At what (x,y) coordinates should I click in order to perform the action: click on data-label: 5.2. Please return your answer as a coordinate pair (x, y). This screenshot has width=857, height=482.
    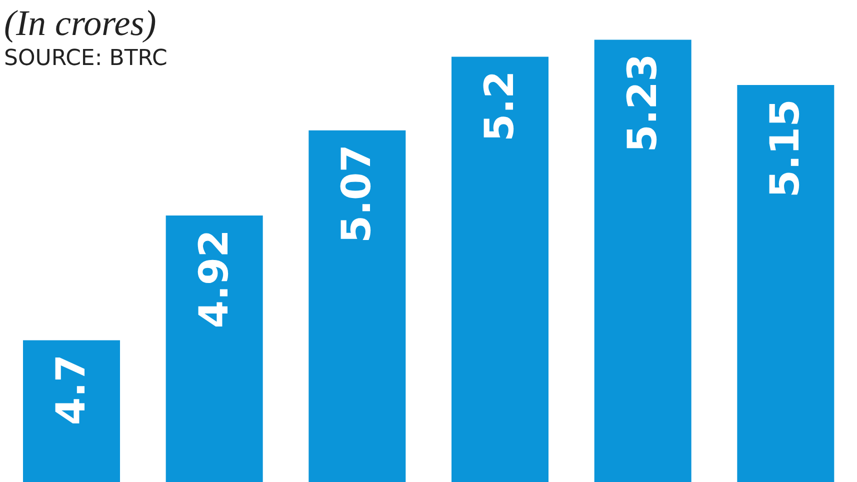
    Looking at the image, I should click on (500, 106).